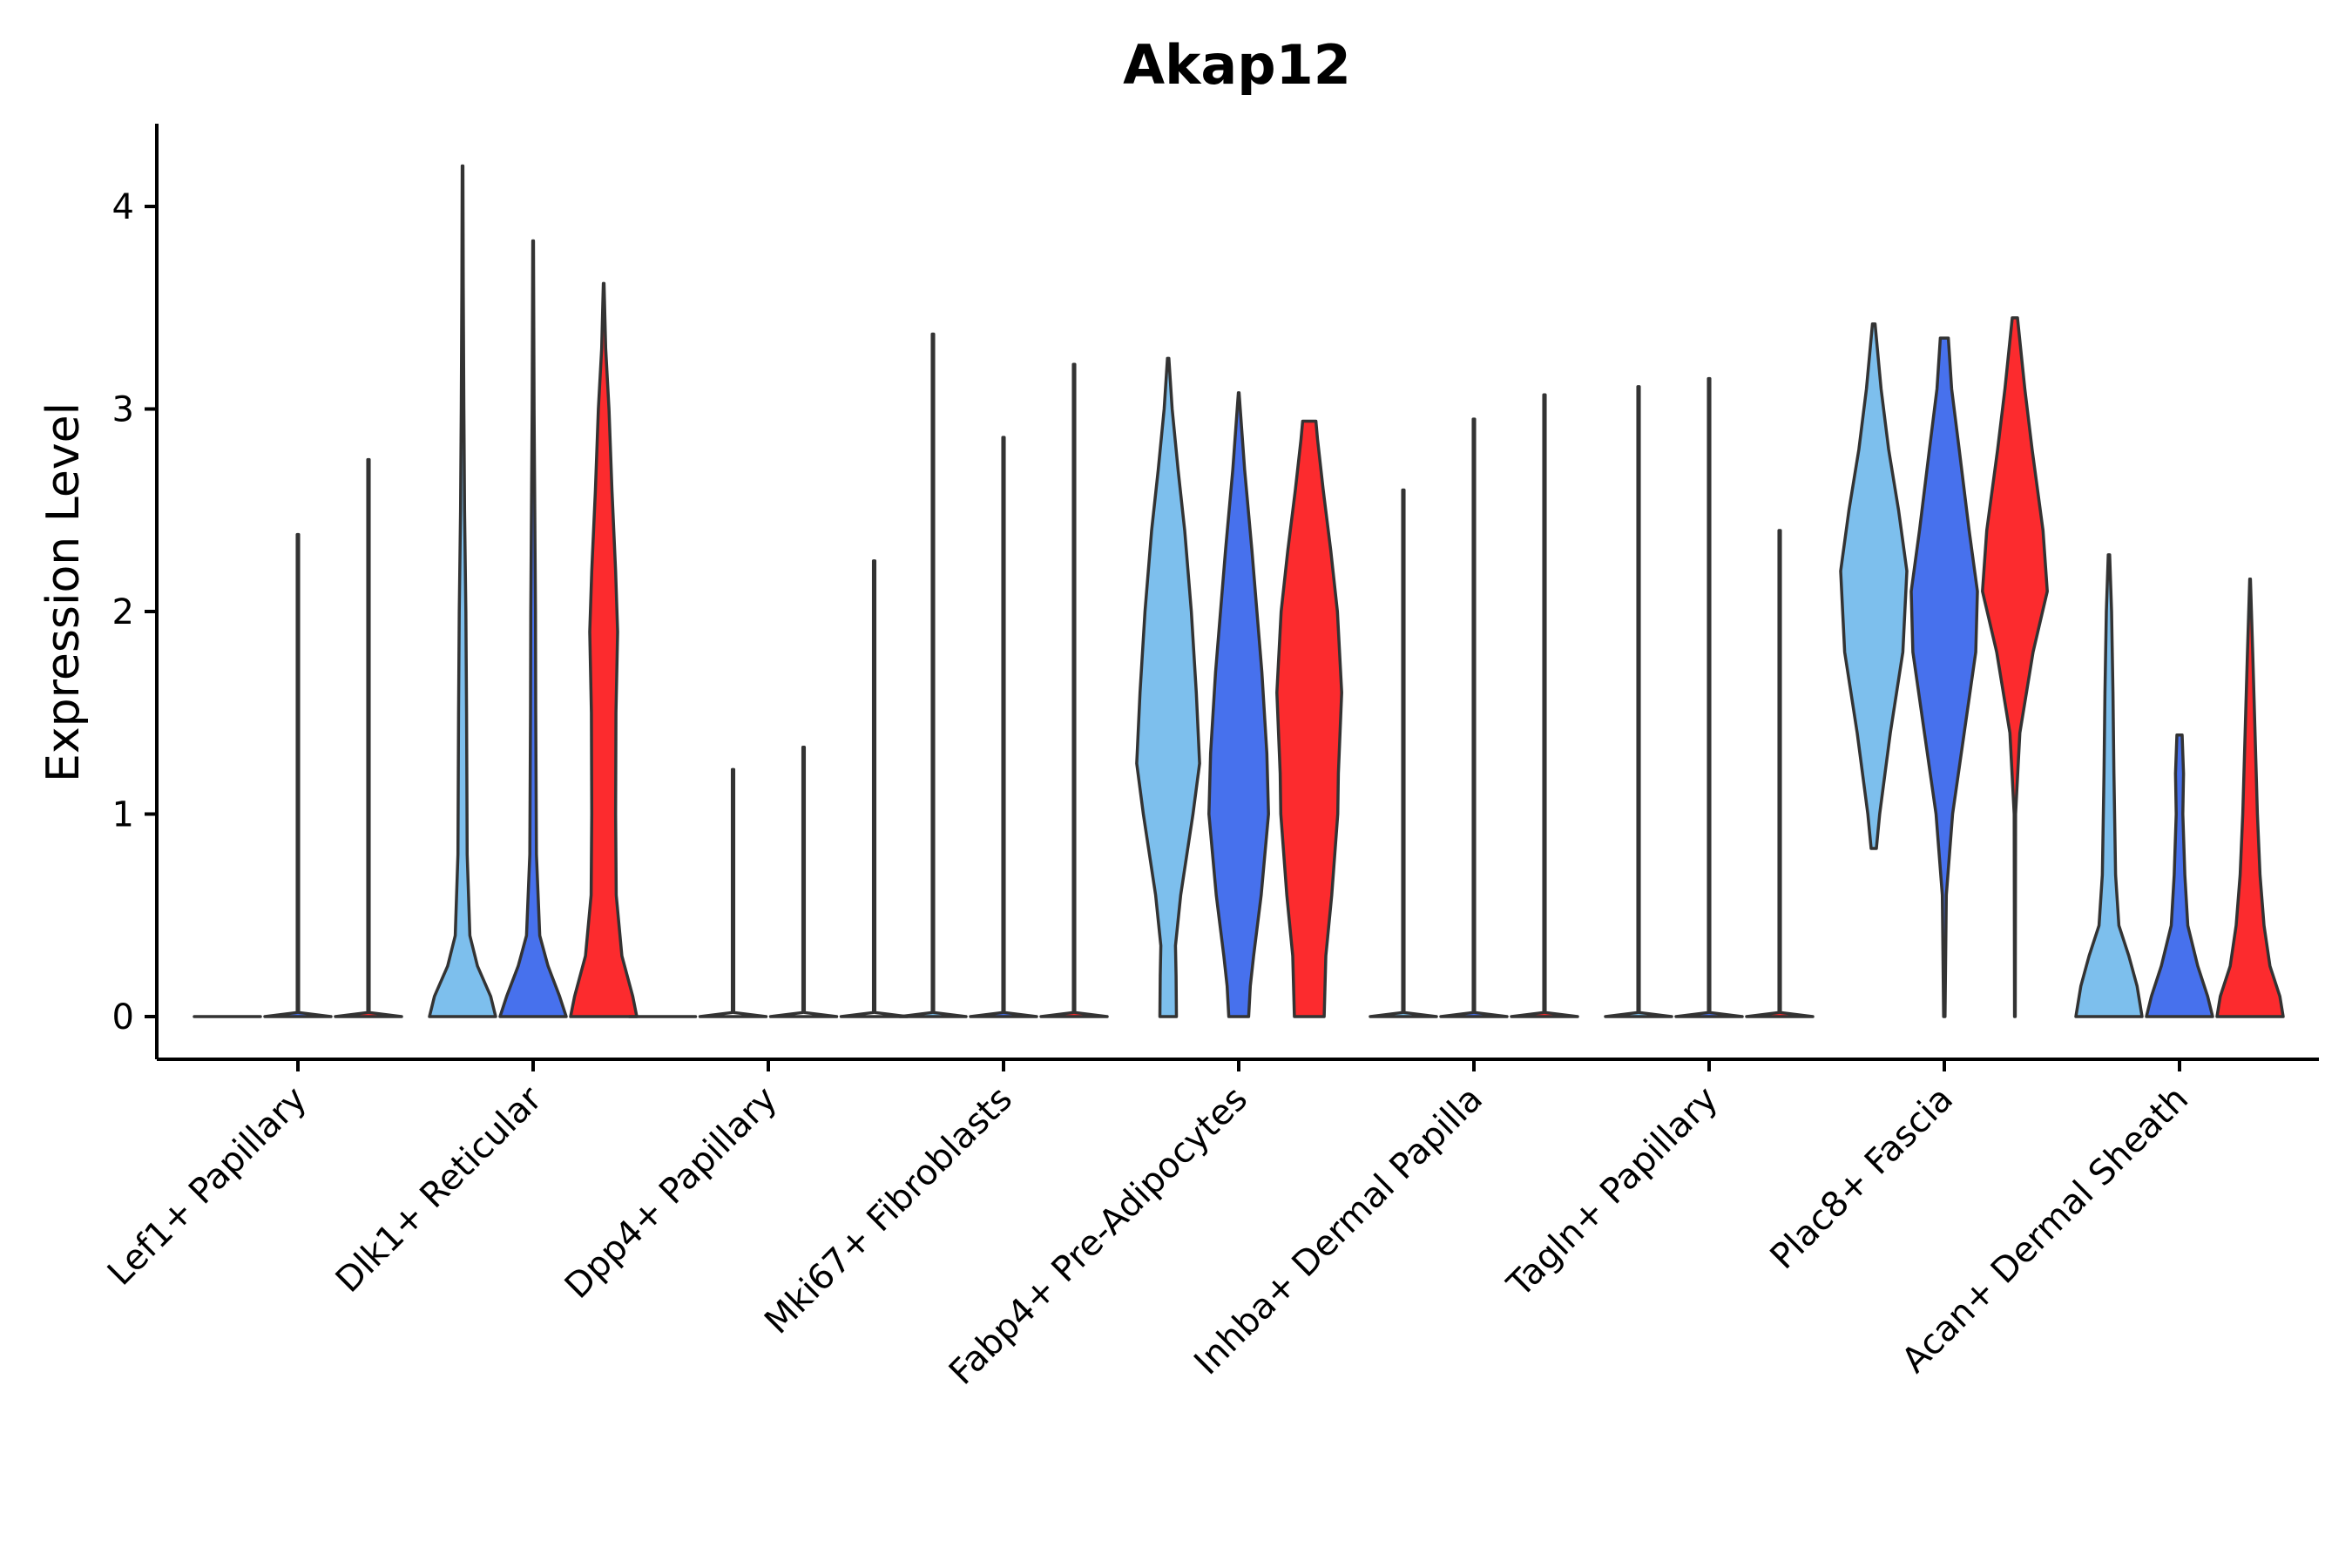  I want to click on x-tick-label: Plac8+ Fascia, so click(1863, 1178).